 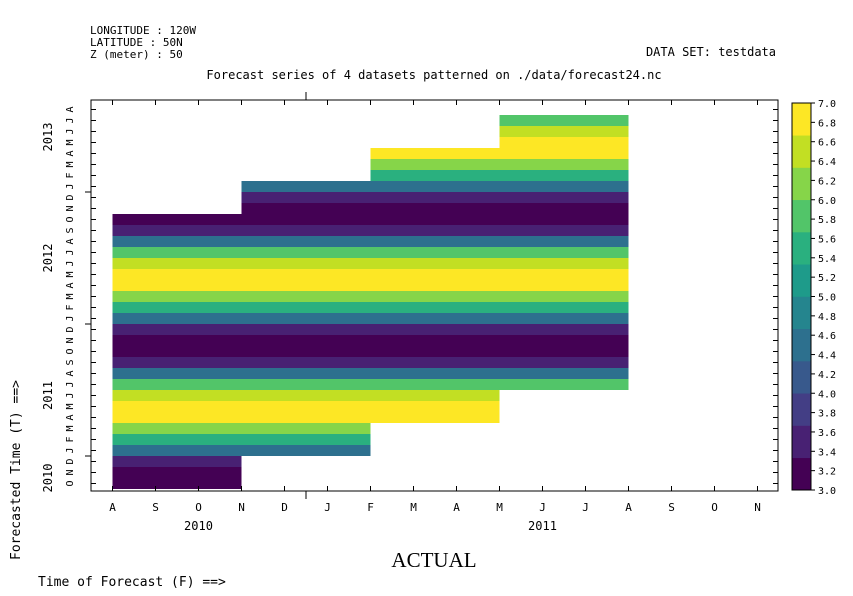 What do you see at coordinates (827, 104) in the screenshot?
I see `color-bar-label: 7.0` at bounding box center [827, 104].